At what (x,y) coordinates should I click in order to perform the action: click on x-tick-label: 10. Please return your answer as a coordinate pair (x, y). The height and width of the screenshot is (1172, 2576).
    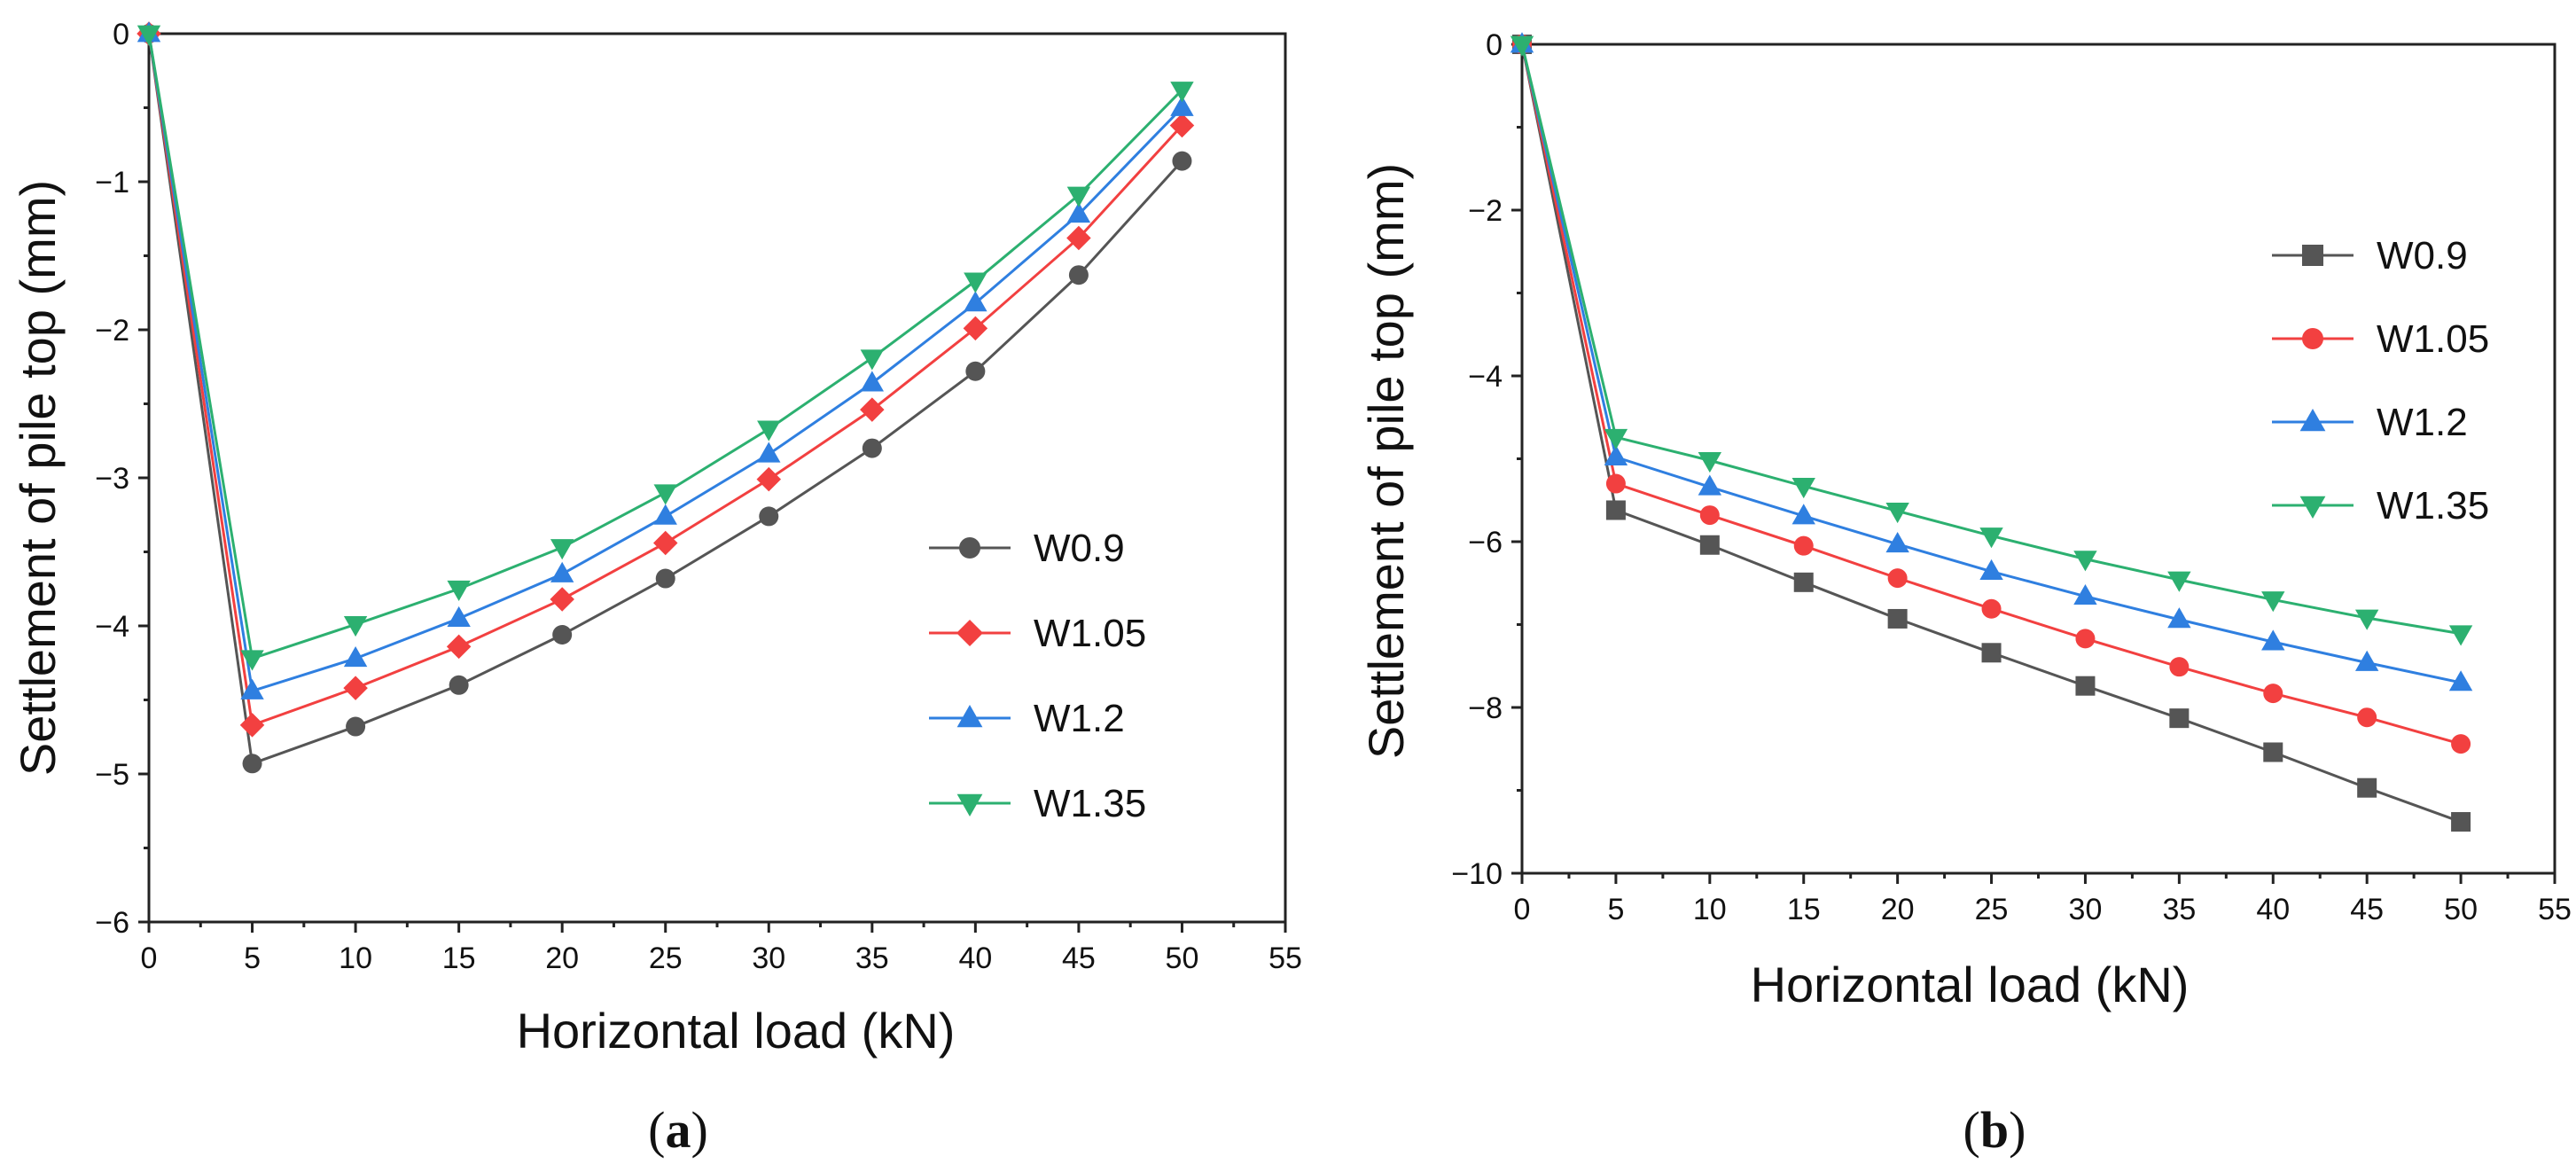
    Looking at the image, I should click on (355, 958).